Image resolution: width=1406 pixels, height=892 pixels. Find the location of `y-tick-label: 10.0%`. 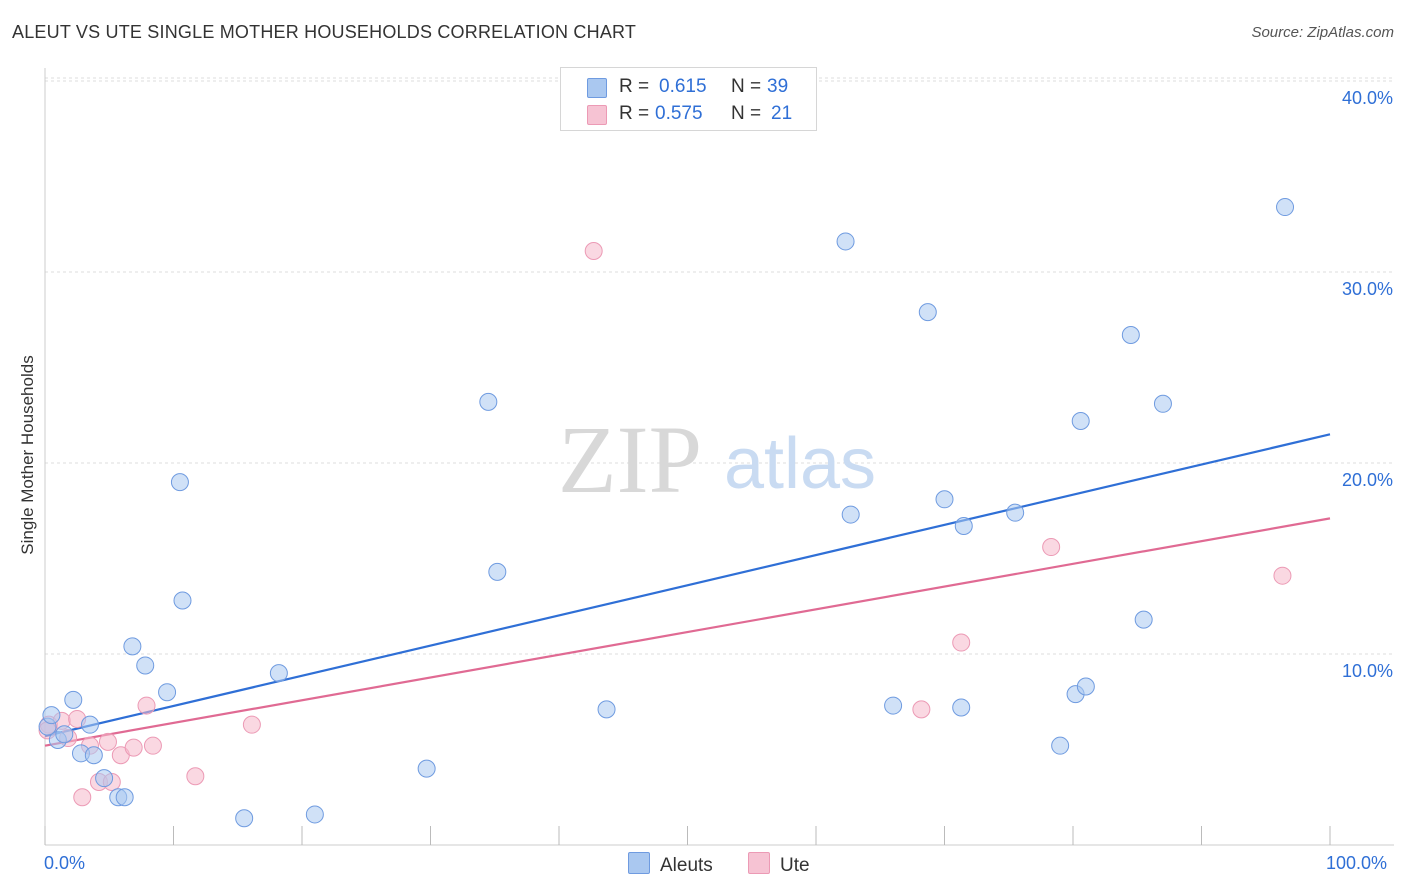

y-tick-label: 10.0% is located at coordinates (1367, 671).